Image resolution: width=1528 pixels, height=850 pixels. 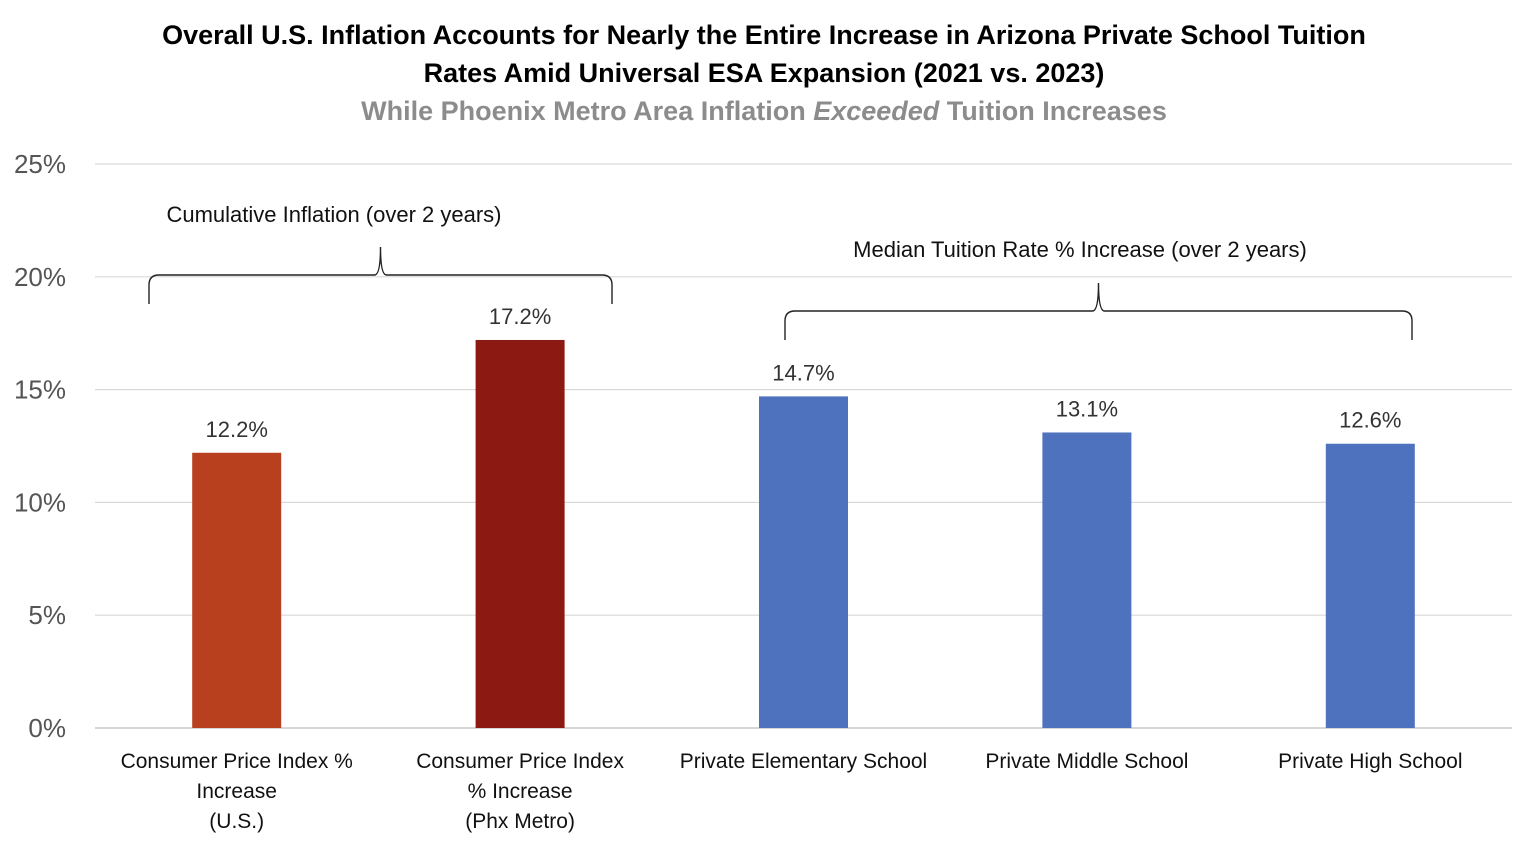 I want to click on x-tick-label: Private High School, so click(x=1370, y=761).